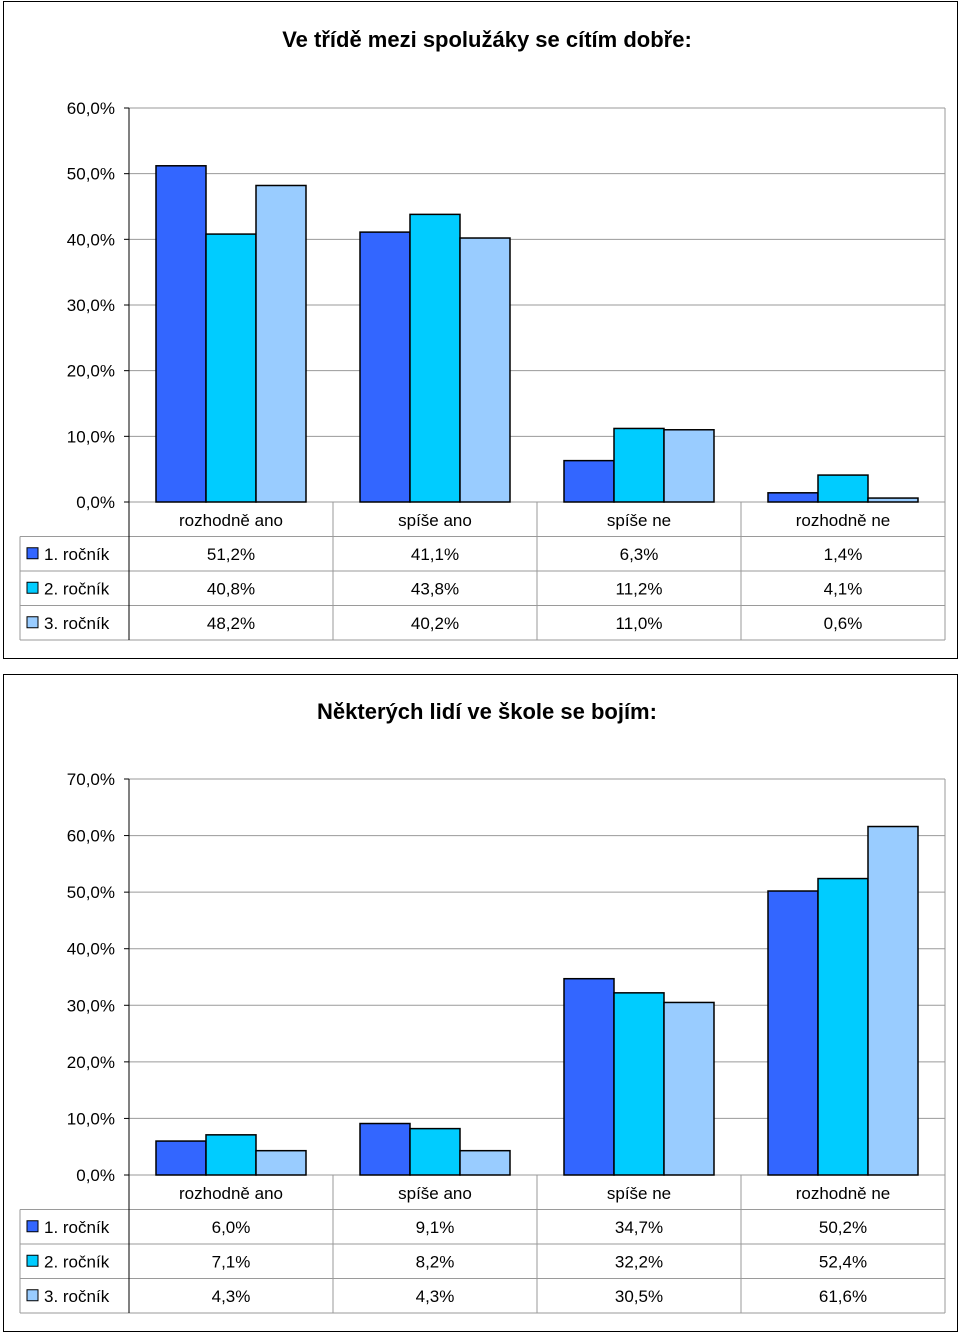 This screenshot has width=960, height=1335. I want to click on data-table-cell: 52,4%, so click(843, 1261).